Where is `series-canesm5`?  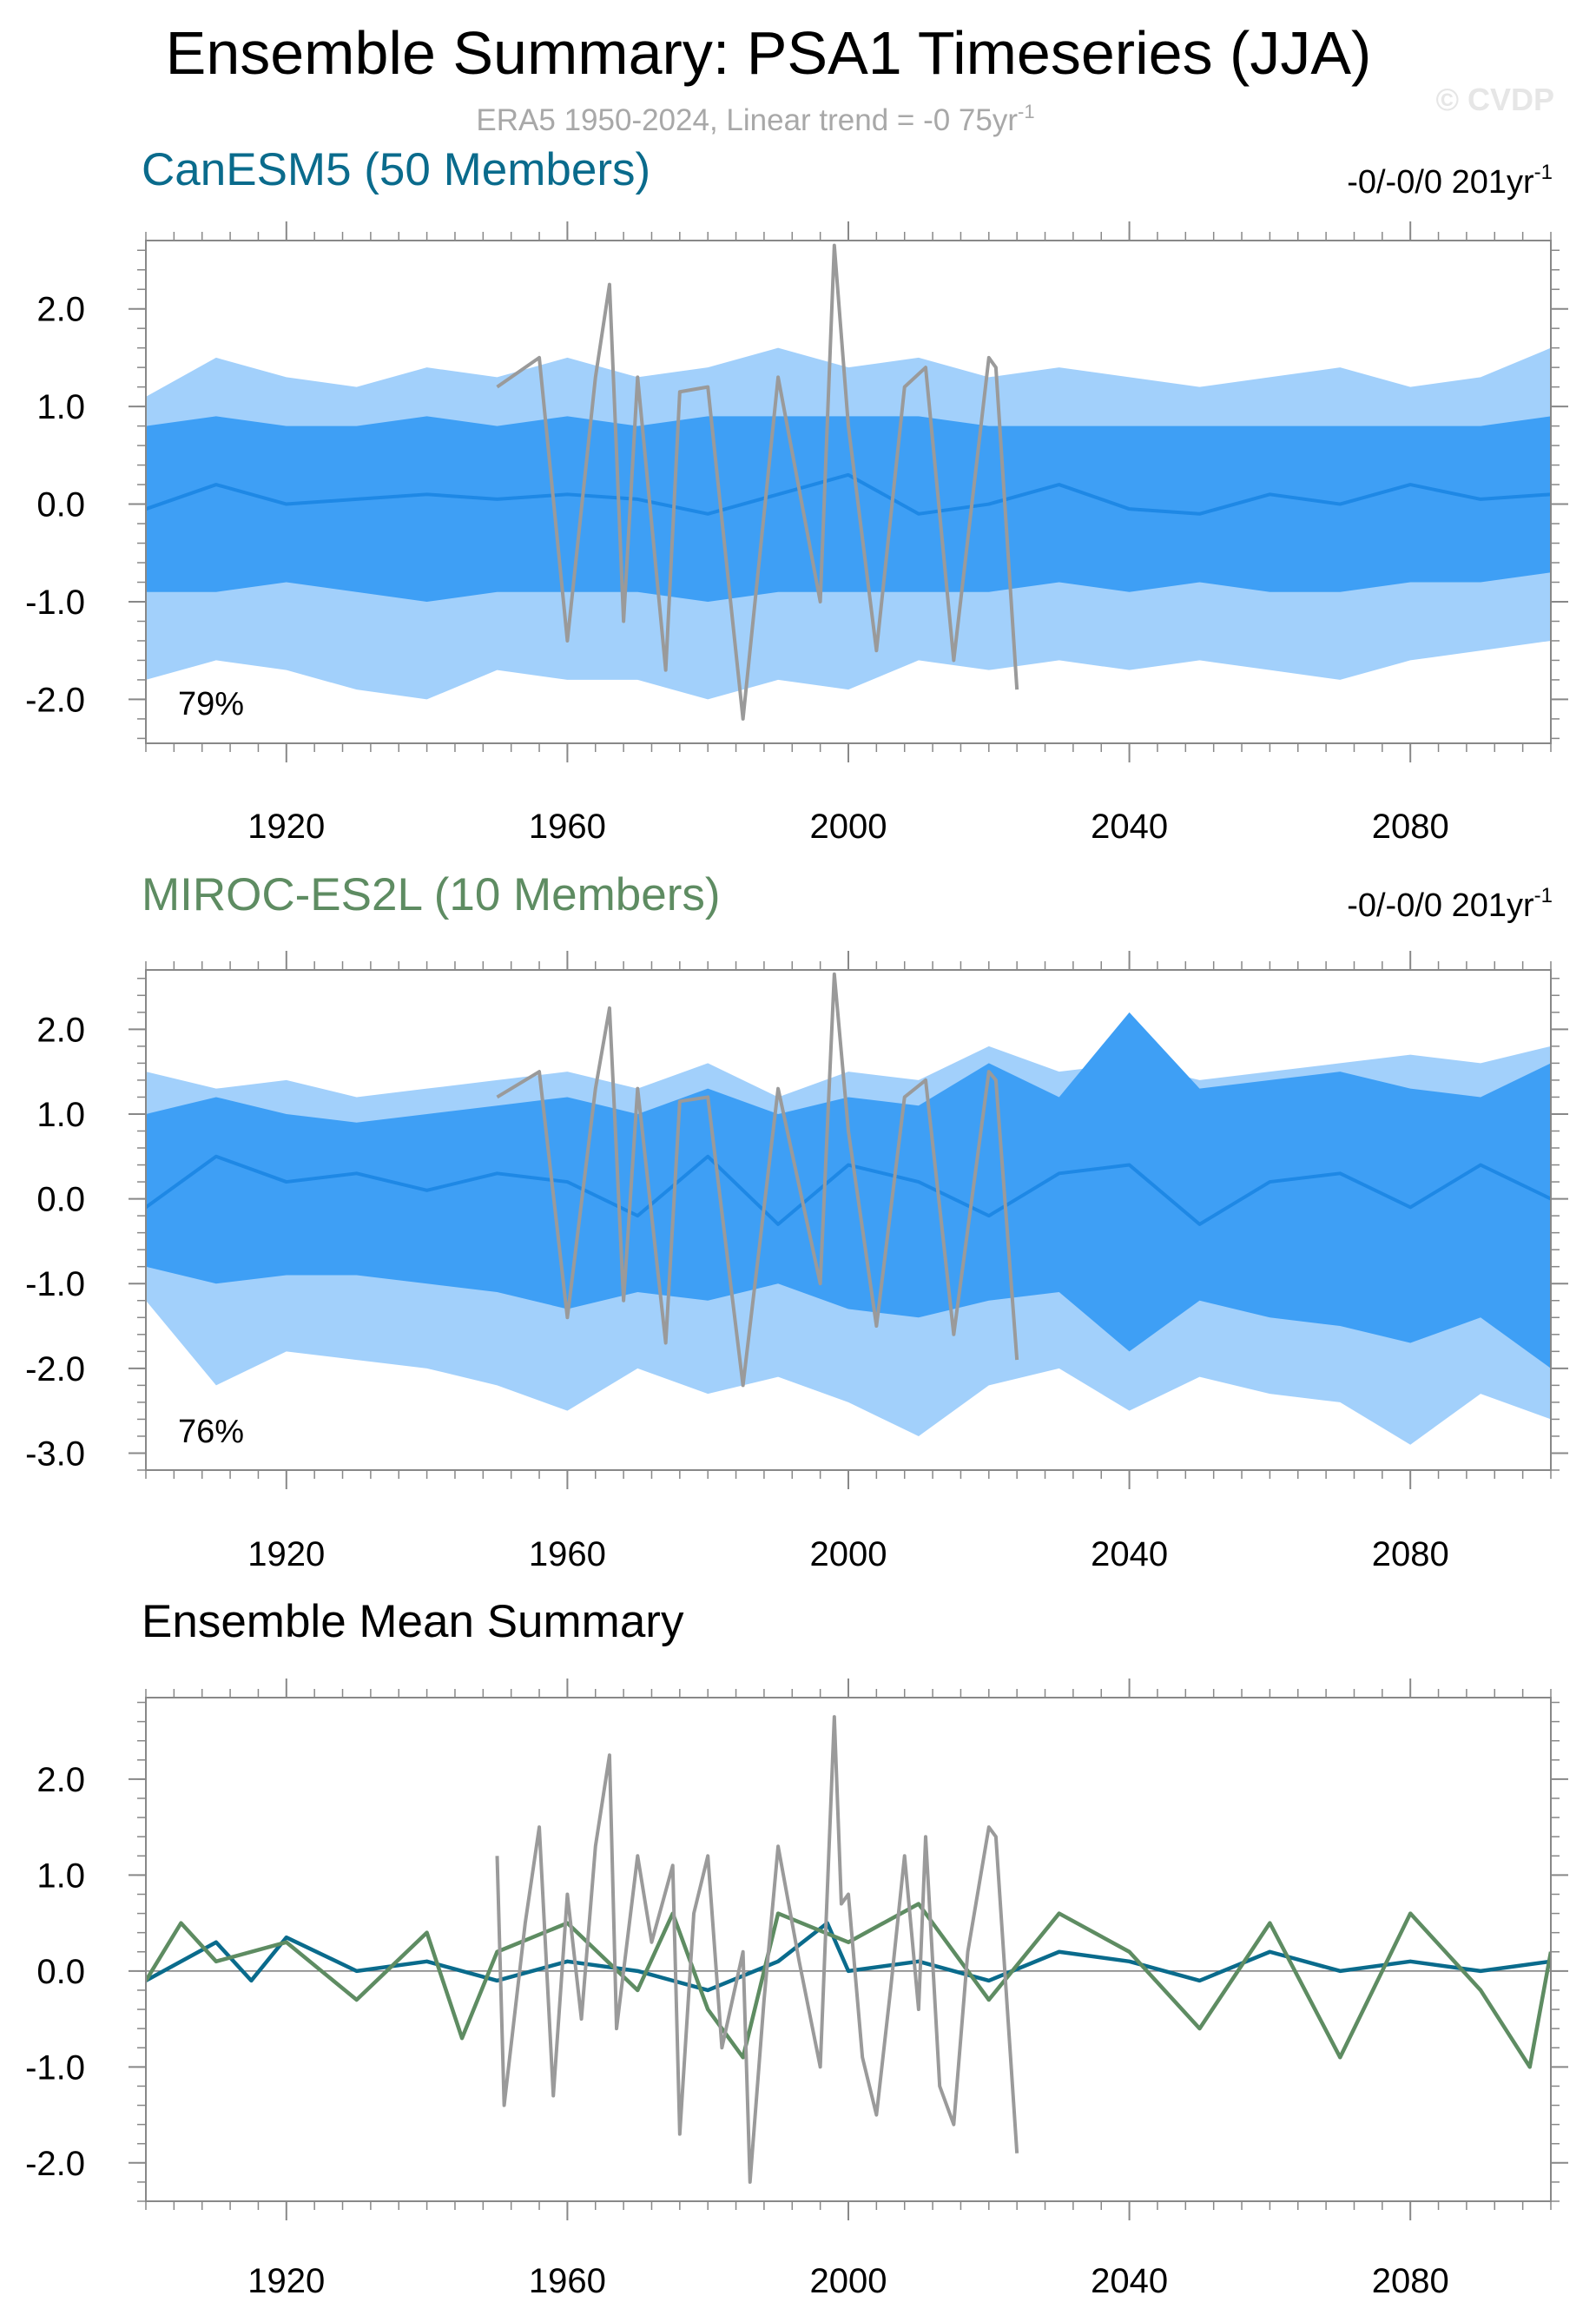 series-canesm5 is located at coordinates (848, 1957).